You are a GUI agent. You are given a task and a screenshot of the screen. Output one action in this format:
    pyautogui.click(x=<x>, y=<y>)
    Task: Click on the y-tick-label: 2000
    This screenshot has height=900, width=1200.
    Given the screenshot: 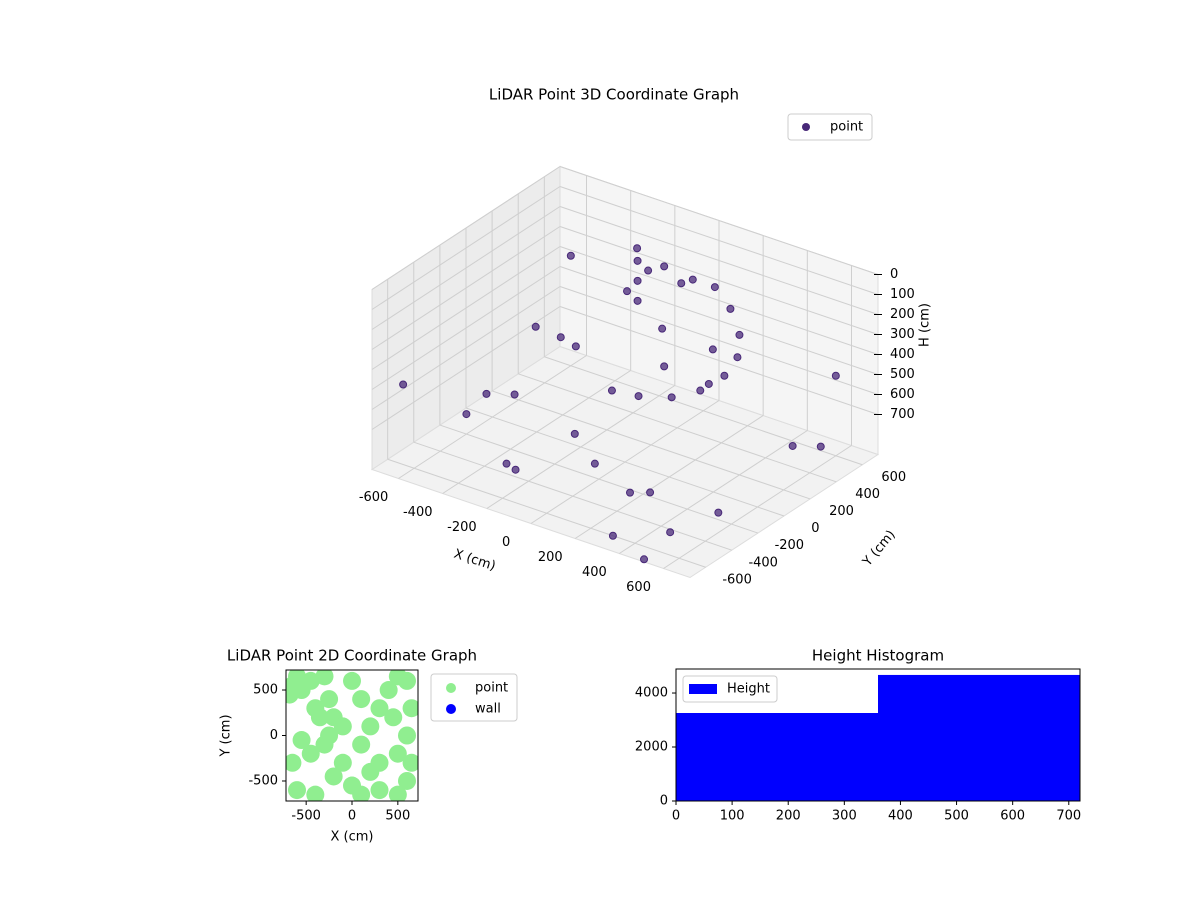 What is the action you would take?
    pyautogui.click(x=651, y=747)
    